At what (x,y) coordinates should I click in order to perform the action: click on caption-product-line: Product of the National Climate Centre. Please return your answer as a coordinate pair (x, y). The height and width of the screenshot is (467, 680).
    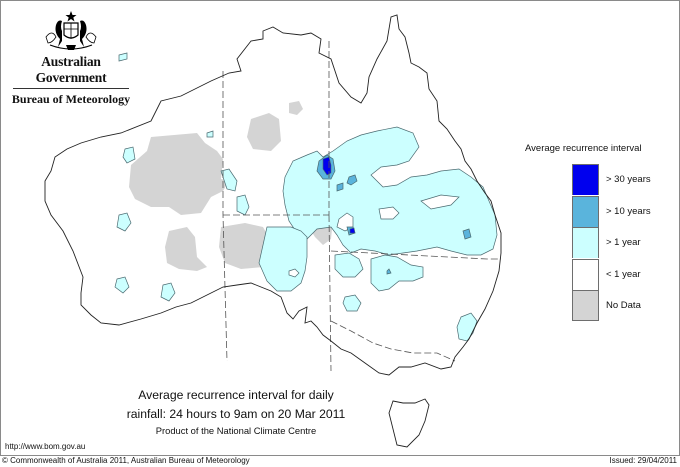
    Looking at the image, I should click on (236, 430).